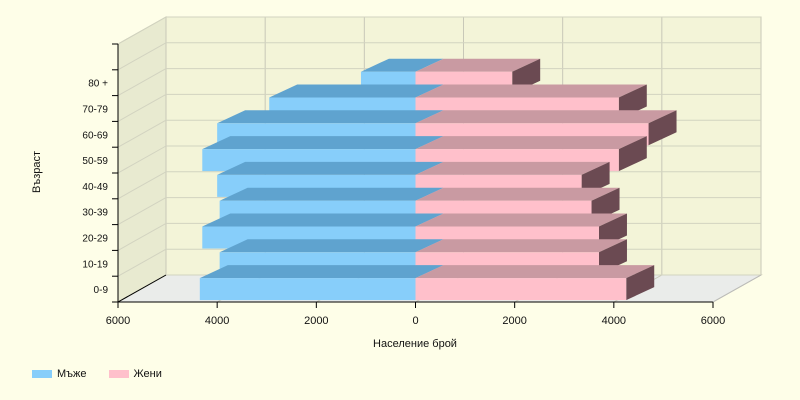 Image resolution: width=800 pixels, height=400 pixels. What do you see at coordinates (402, 65) in the screenshot?
I see `bar-male-top-80 +` at bounding box center [402, 65].